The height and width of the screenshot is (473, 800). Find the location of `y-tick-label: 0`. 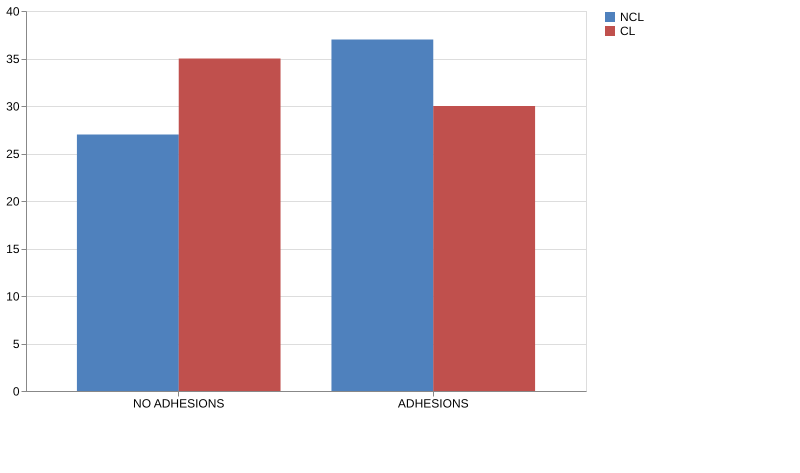

y-tick-label: 0 is located at coordinates (16, 391).